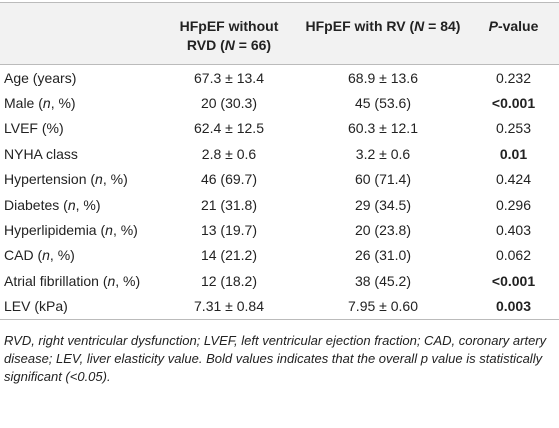 The image size is (559, 428). Describe the element at coordinates (360, 26) in the screenshot. I see `text-segment: HFpEF with RV (` at that location.